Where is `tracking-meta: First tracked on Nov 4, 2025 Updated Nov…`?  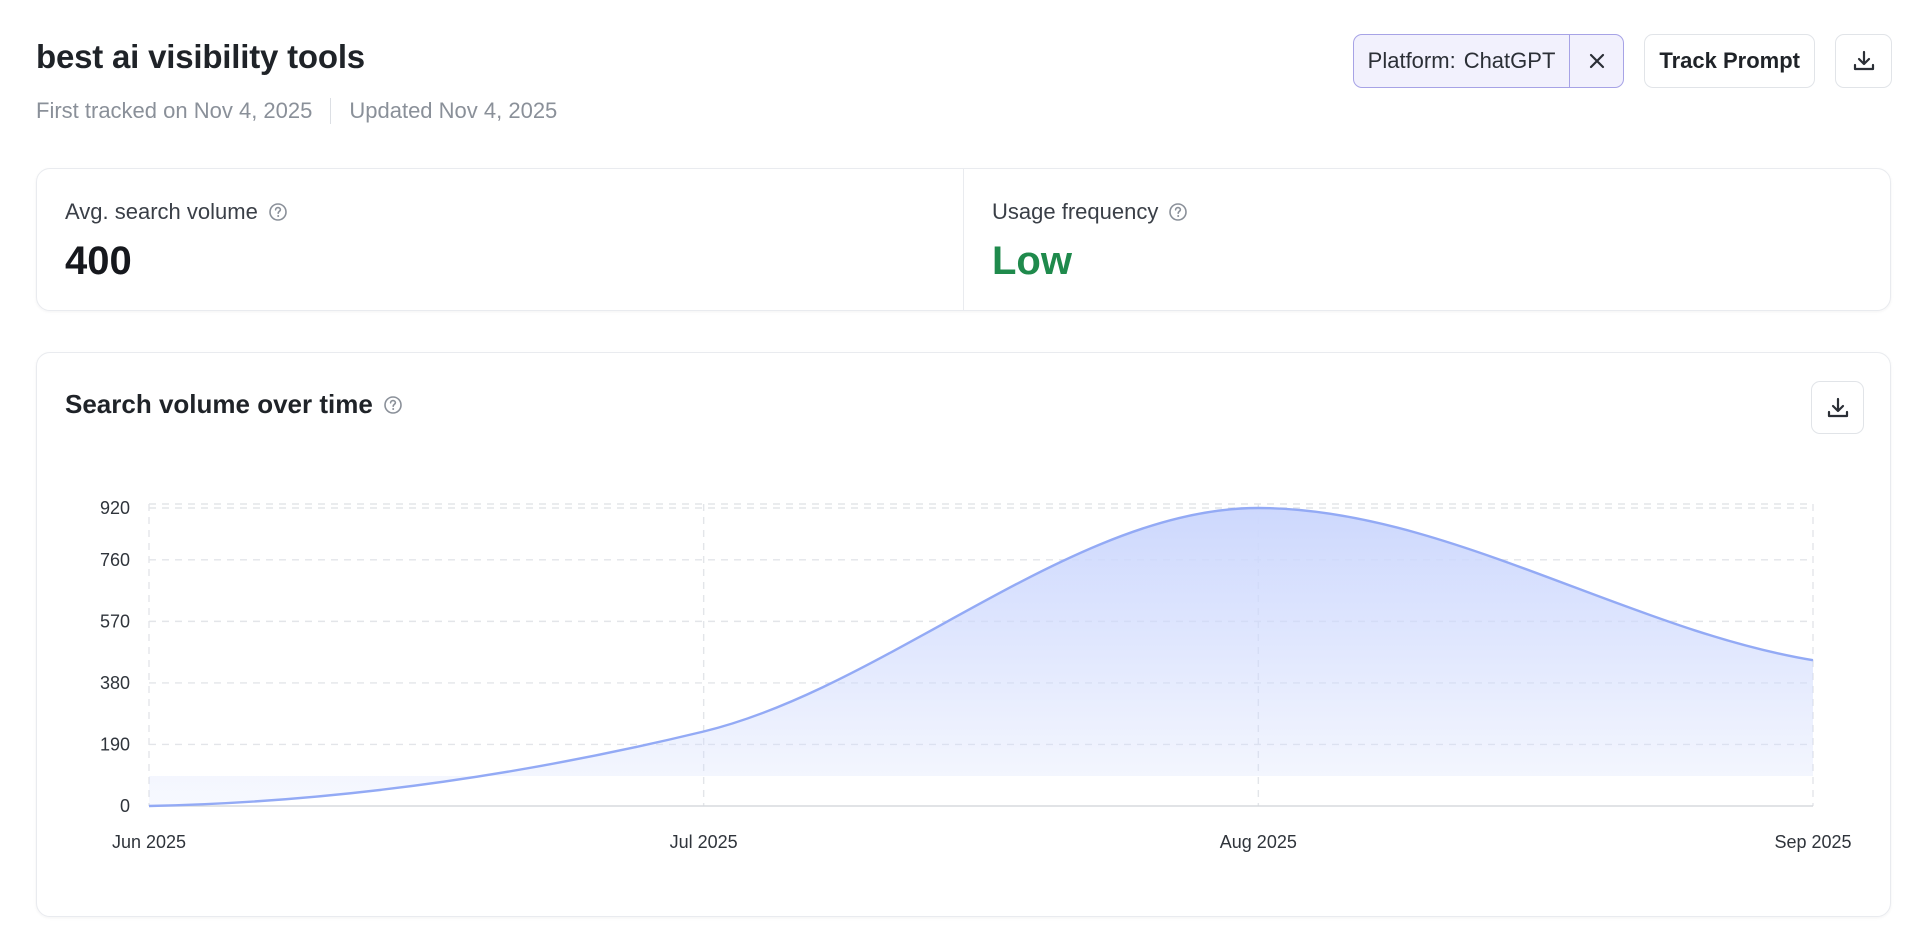
tracking-meta: First tracked on Nov 4, 2025 Updated Nov… is located at coordinates (296, 111).